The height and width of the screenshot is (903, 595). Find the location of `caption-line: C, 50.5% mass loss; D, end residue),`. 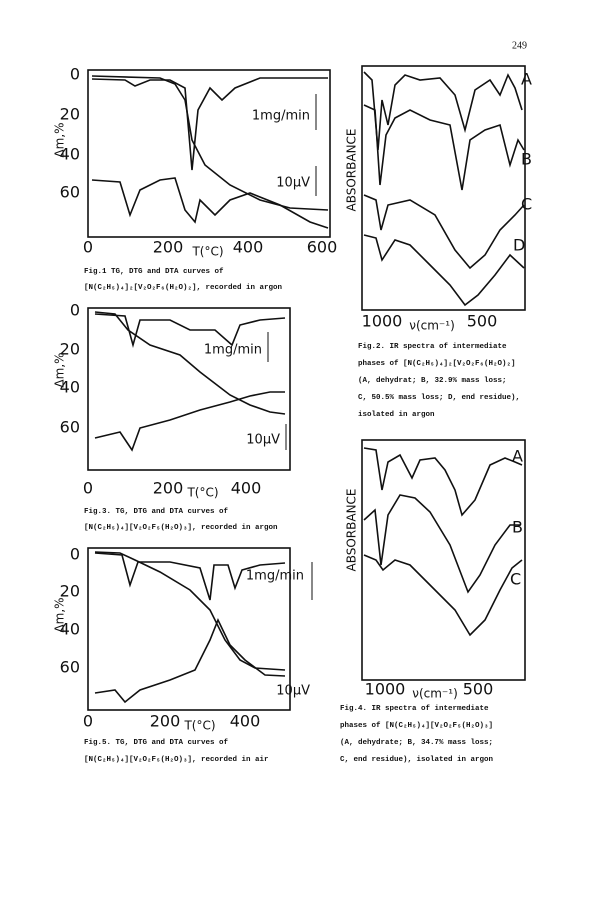

caption-line: C, 50.5% mass loss; D, end residue), is located at coordinates (439, 398).